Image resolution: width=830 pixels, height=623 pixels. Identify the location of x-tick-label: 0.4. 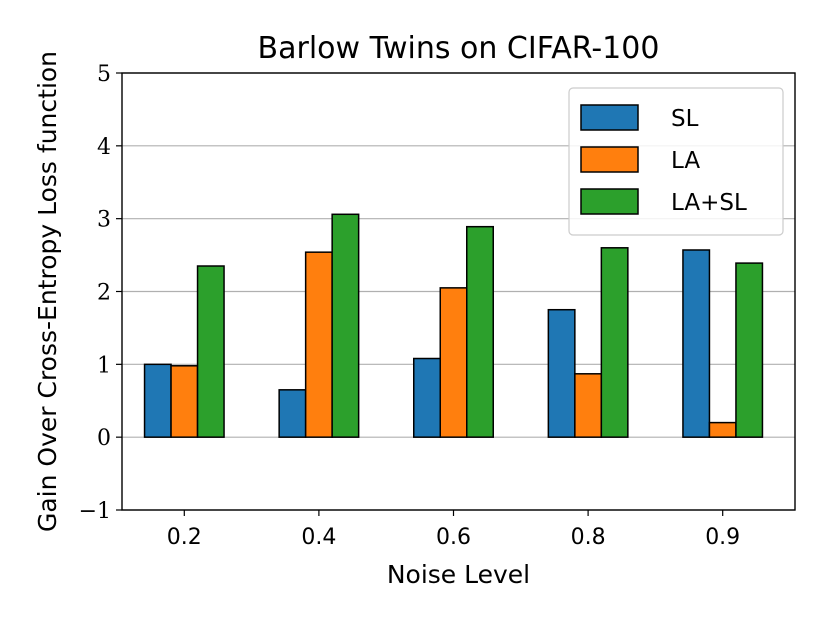
(318, 537).